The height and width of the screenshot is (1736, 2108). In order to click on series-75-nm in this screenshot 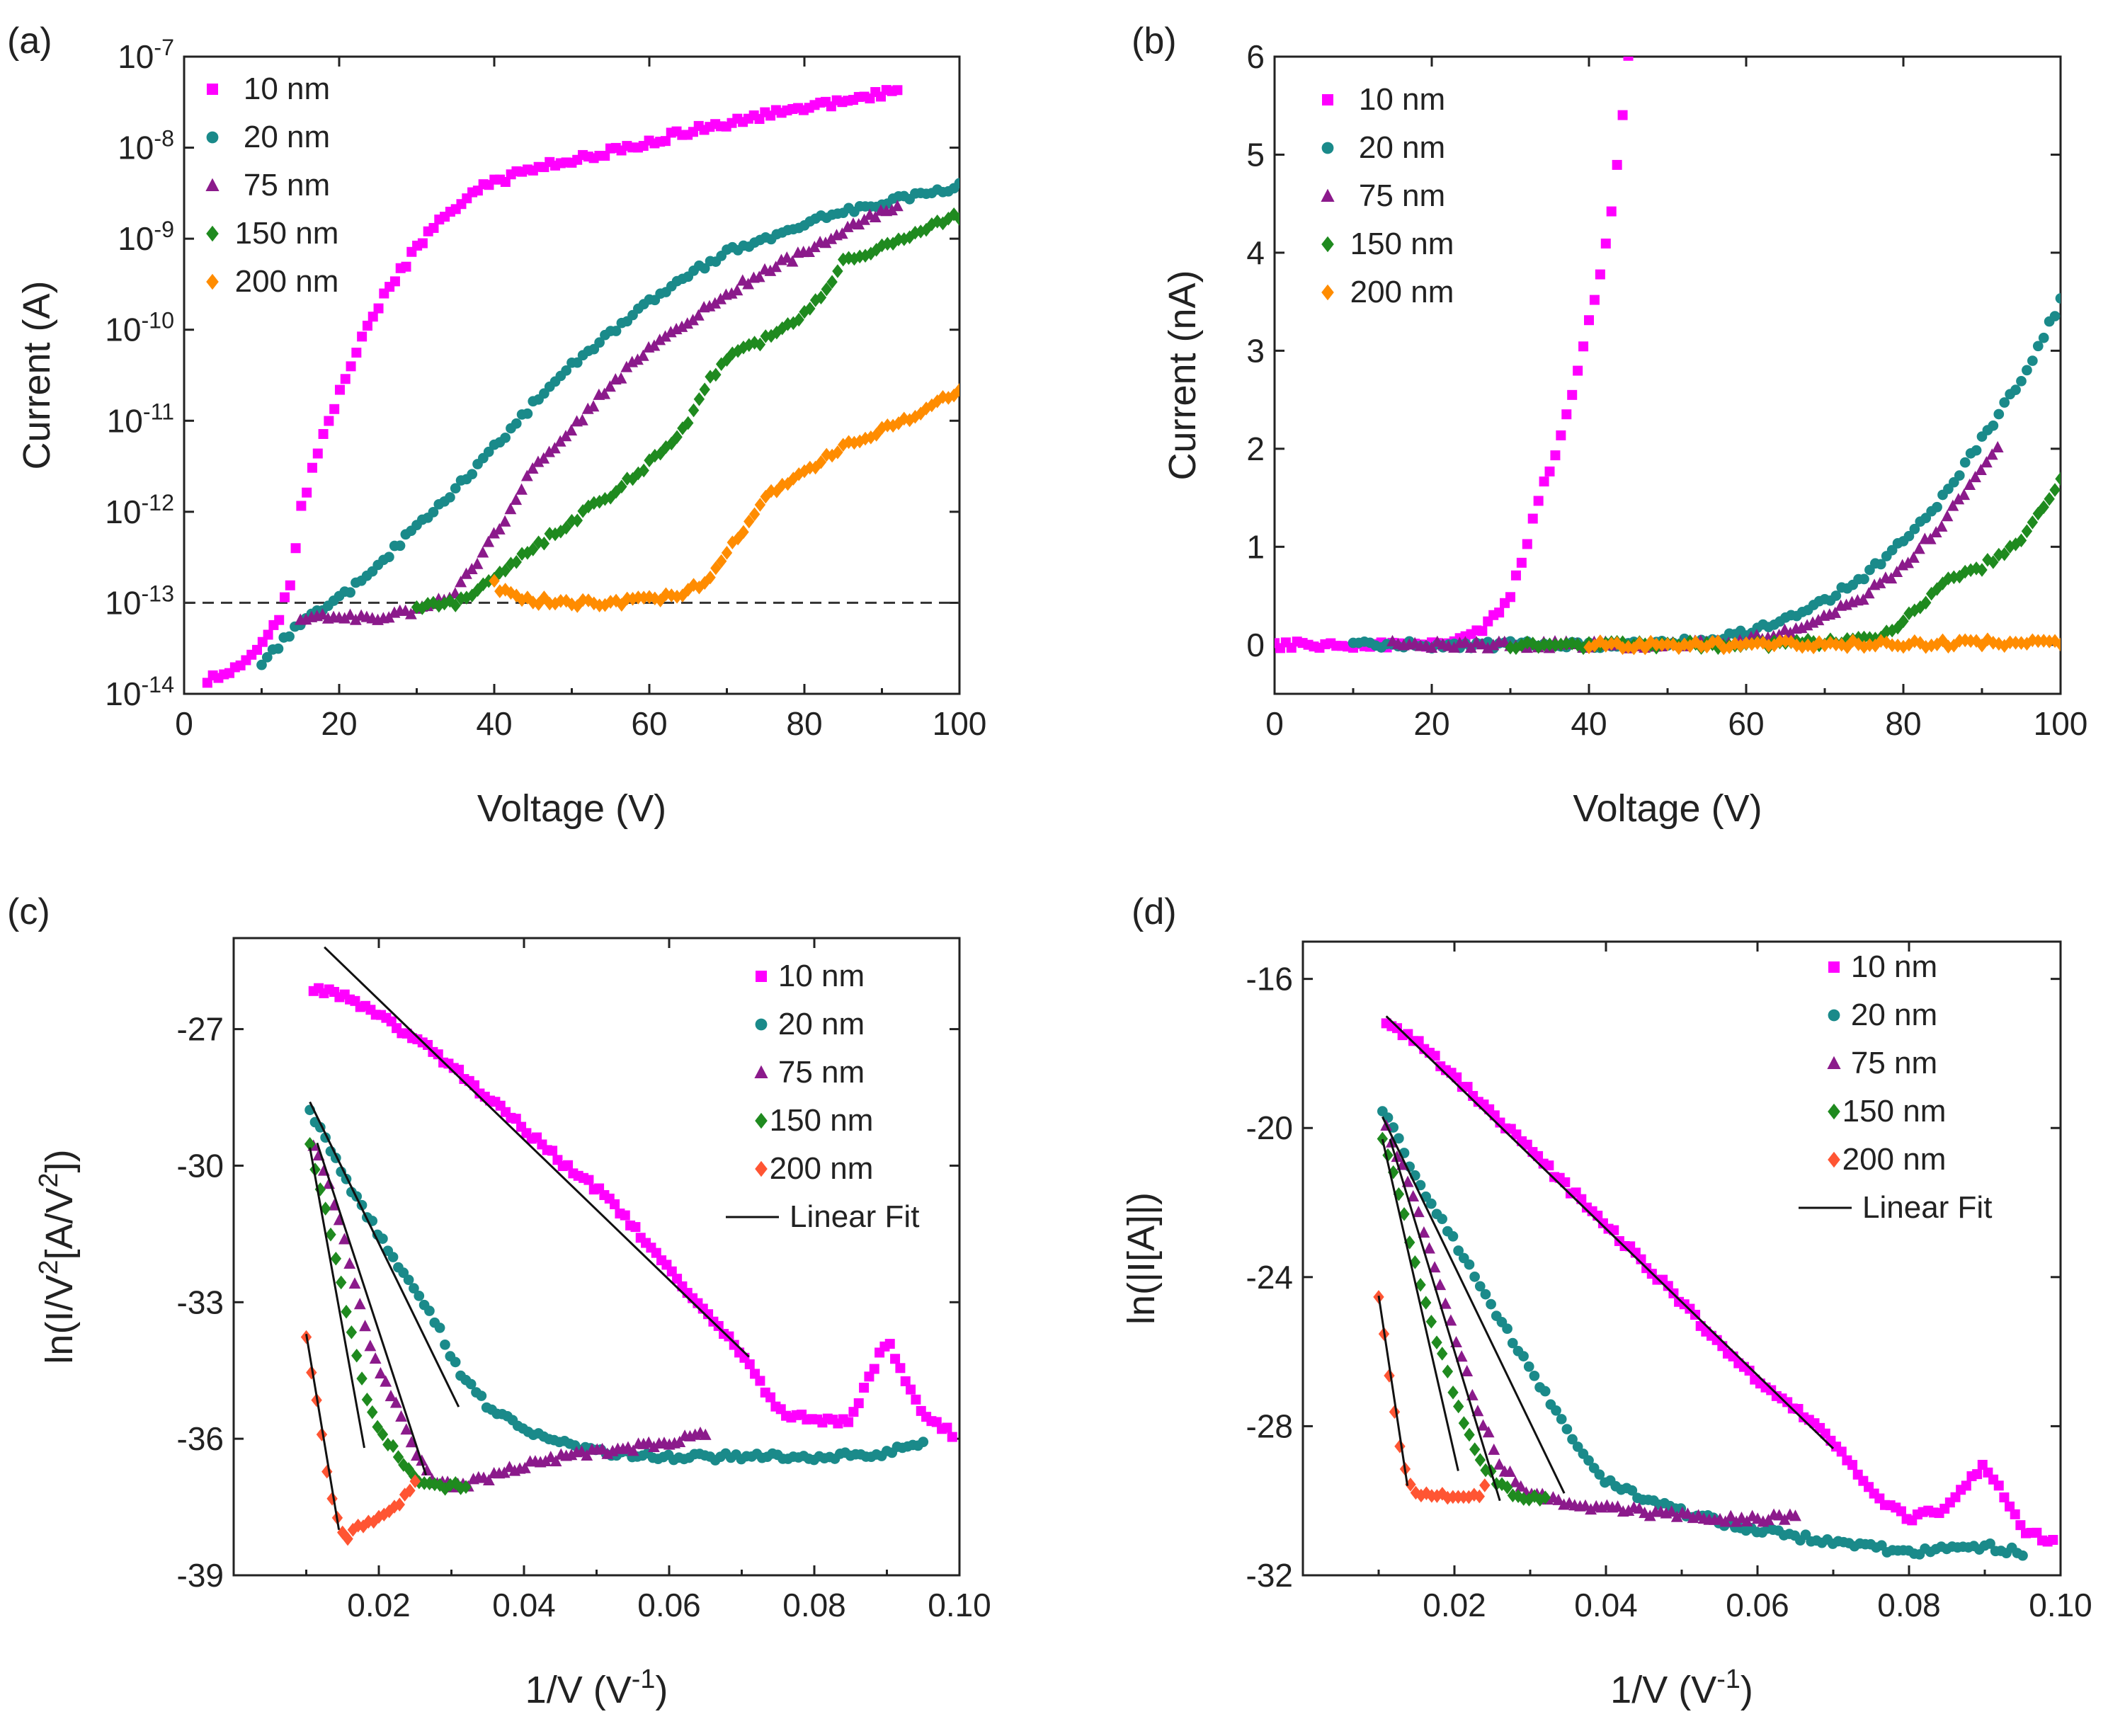, I will do `click(510, 1316)`.